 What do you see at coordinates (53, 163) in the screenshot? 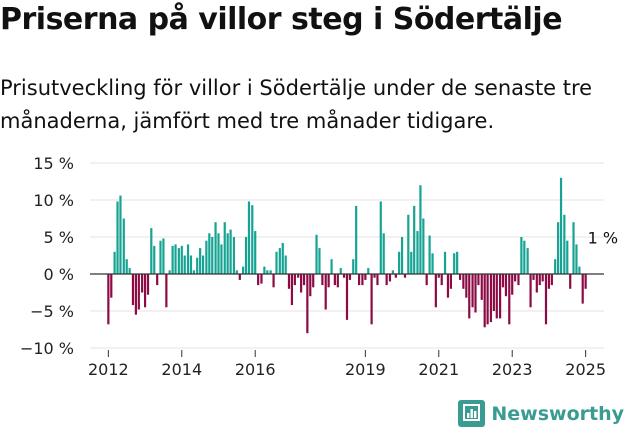
I see `y-tick-label: 15 %` at bounding box center [53, 163].